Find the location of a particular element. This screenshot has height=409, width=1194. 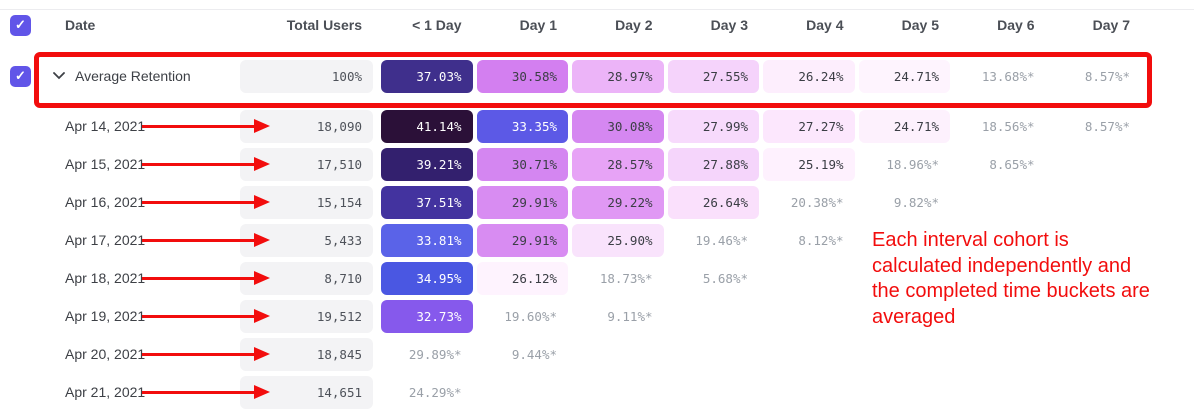

row-label-cell: Apr 20, 2021 is located at coordinates (142, 354).